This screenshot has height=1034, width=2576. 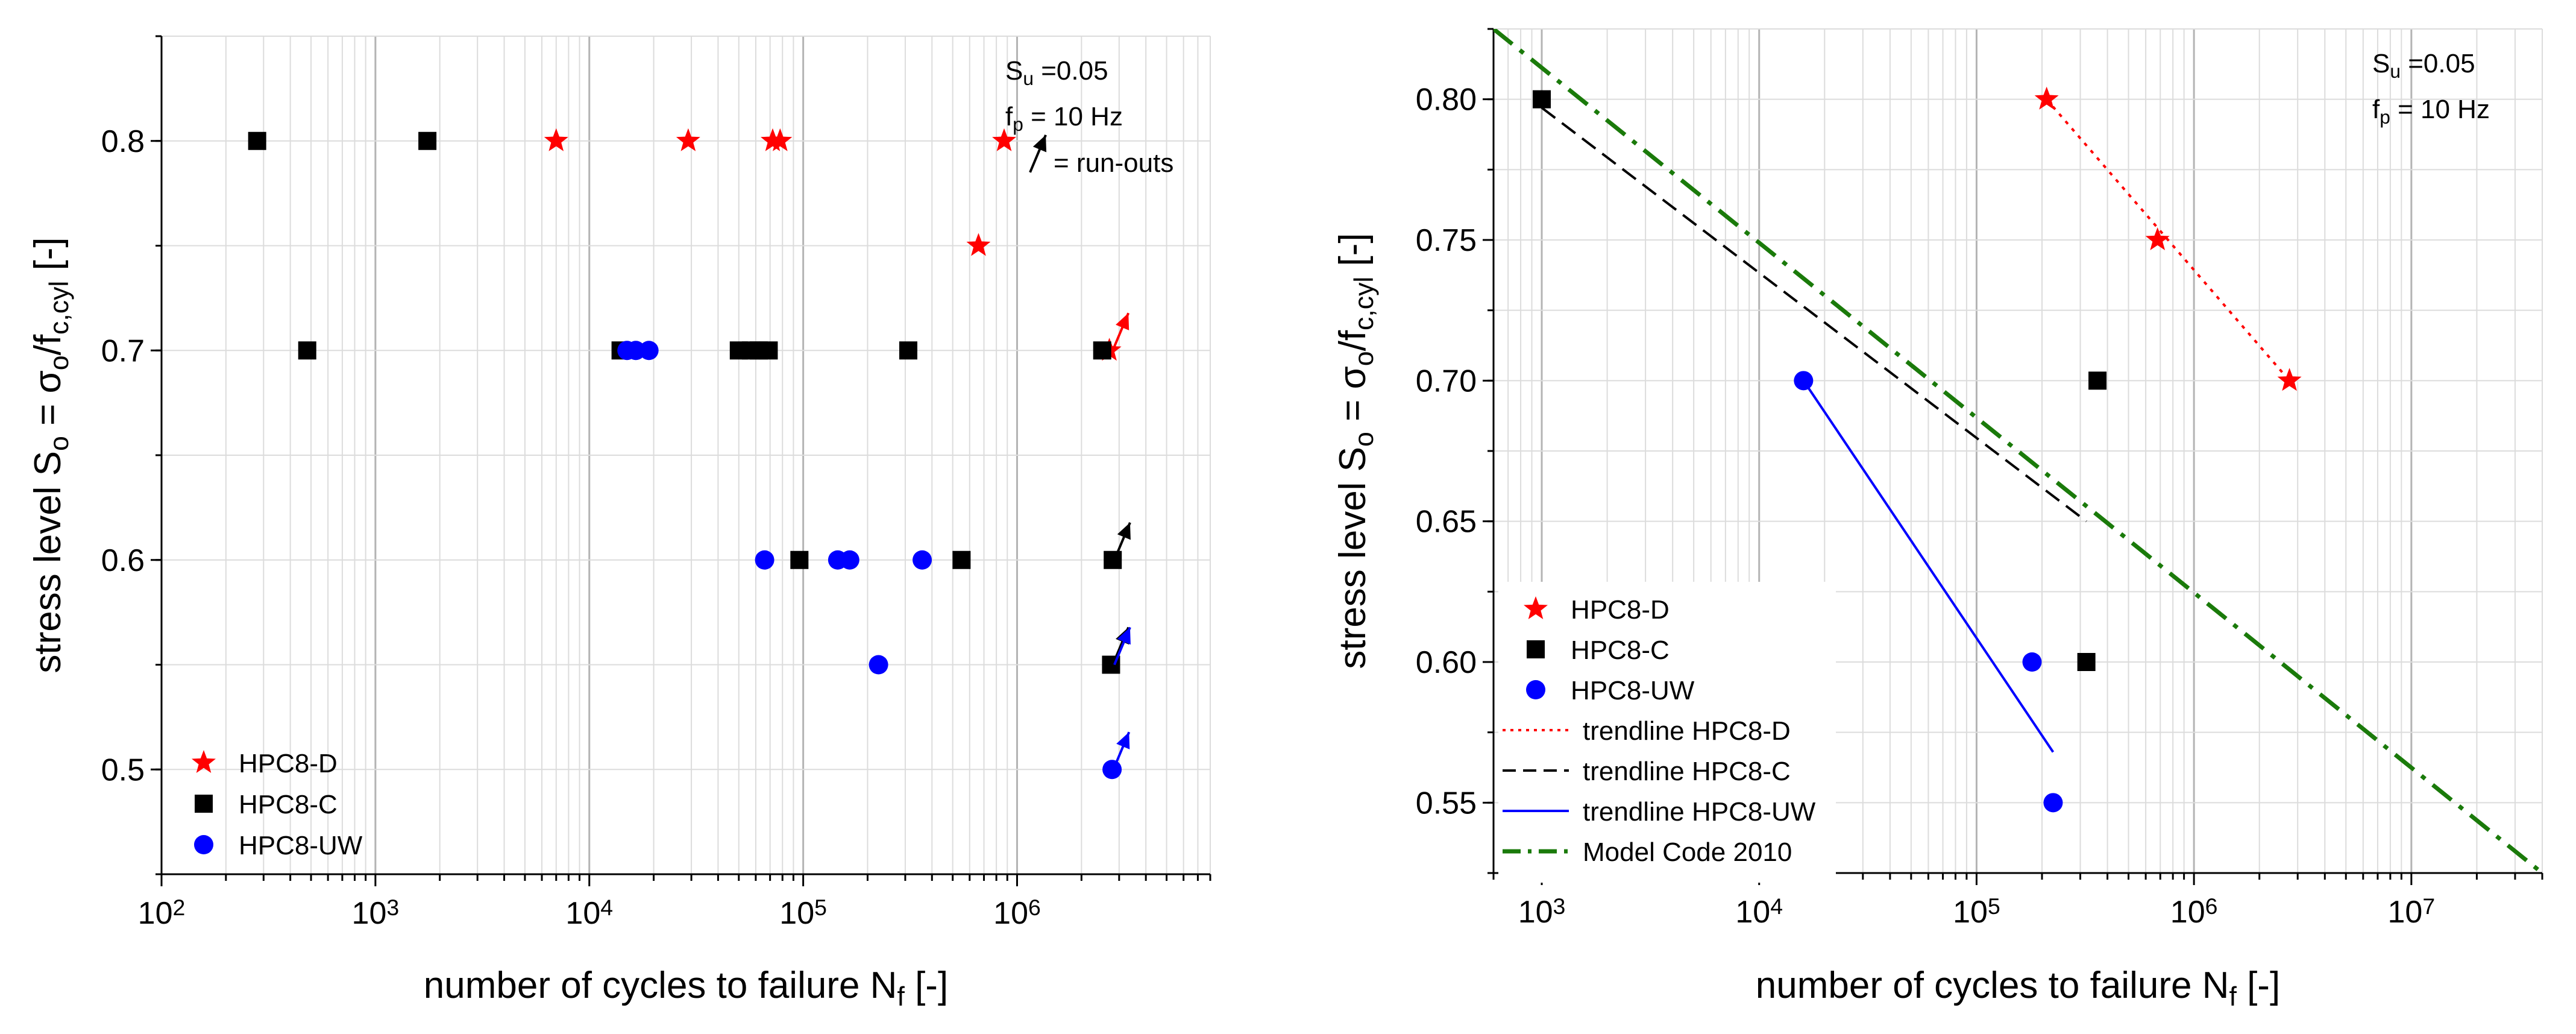 I want to click on trendline-trendline-hpc8-c, so click(x=1814, y=315).